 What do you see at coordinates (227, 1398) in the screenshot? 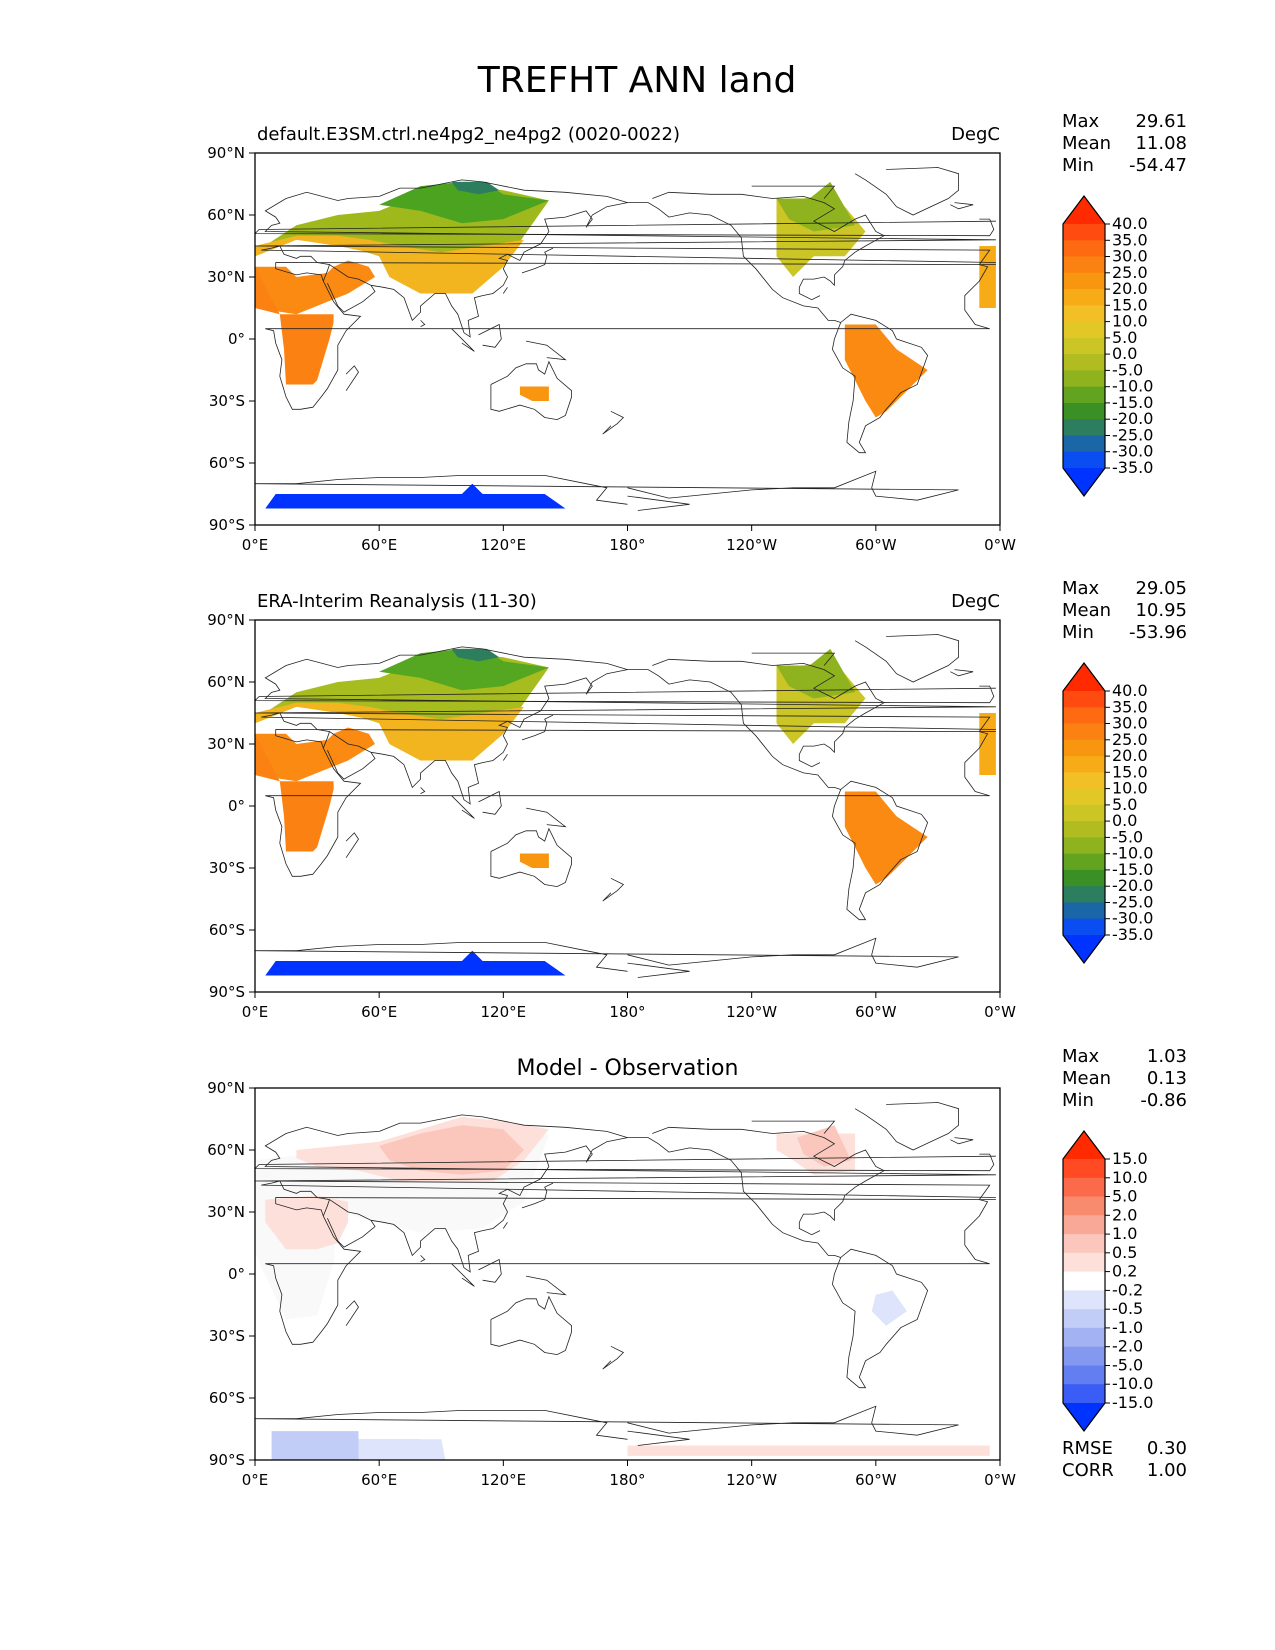
I see `y-tick-label: 60°S` at bounding box center [227, 1398].